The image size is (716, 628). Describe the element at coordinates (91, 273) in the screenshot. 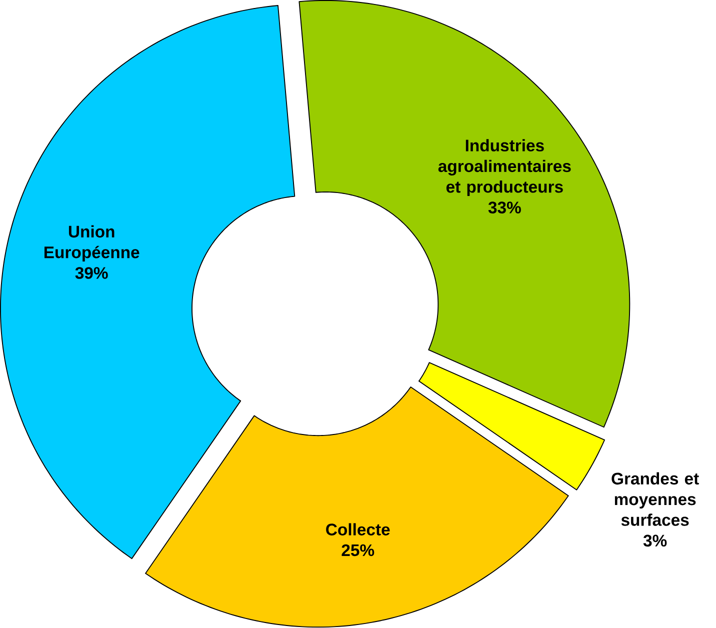

I see `data-label: 39%` at that location.